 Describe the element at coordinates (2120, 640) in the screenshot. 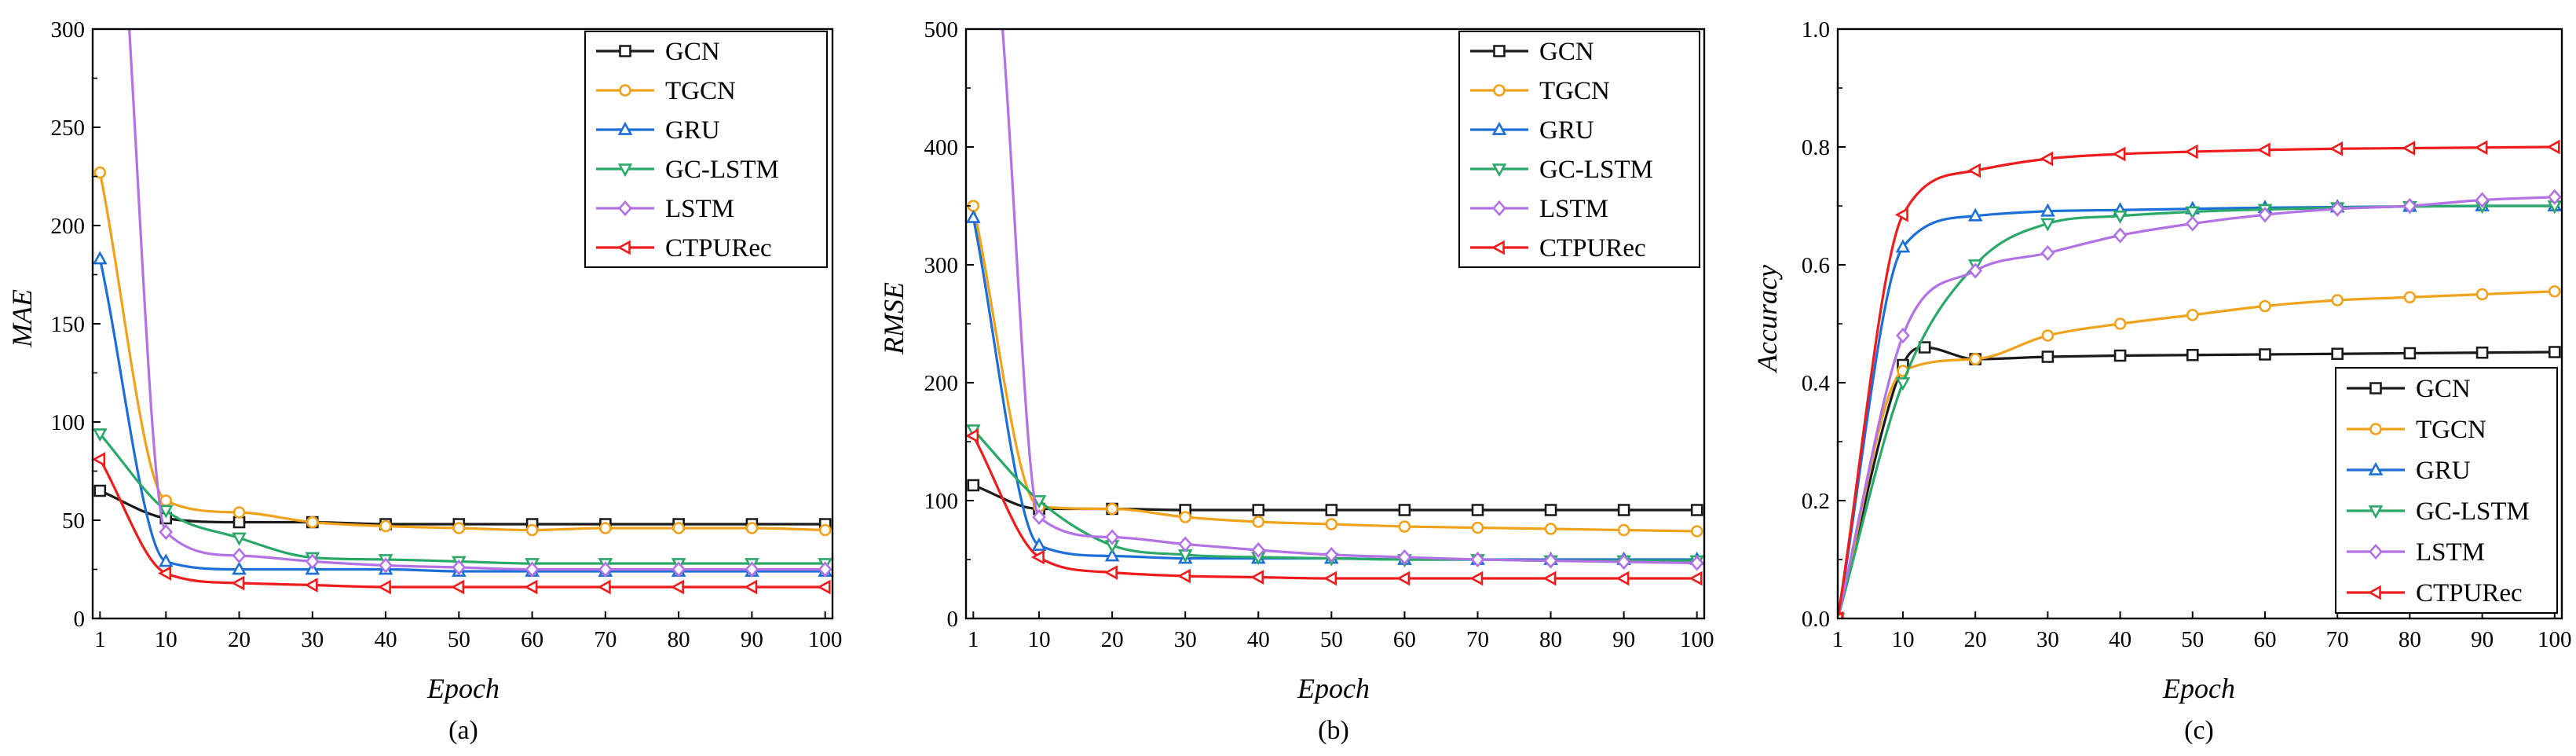

I see `x-tick-label: 40` at that location.